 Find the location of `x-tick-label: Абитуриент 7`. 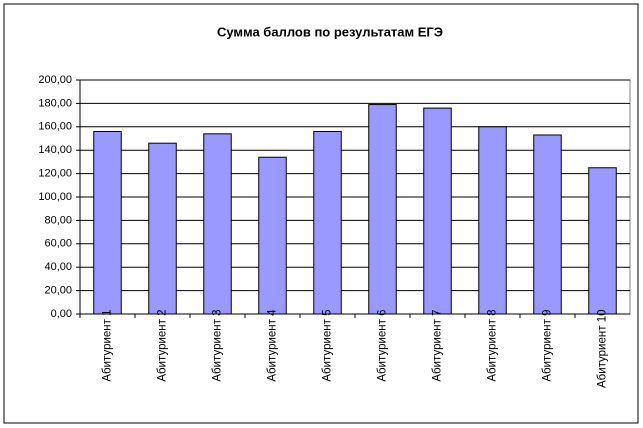

x-tick-label: Абитуриент 7 is located at coordinates (437, 345).